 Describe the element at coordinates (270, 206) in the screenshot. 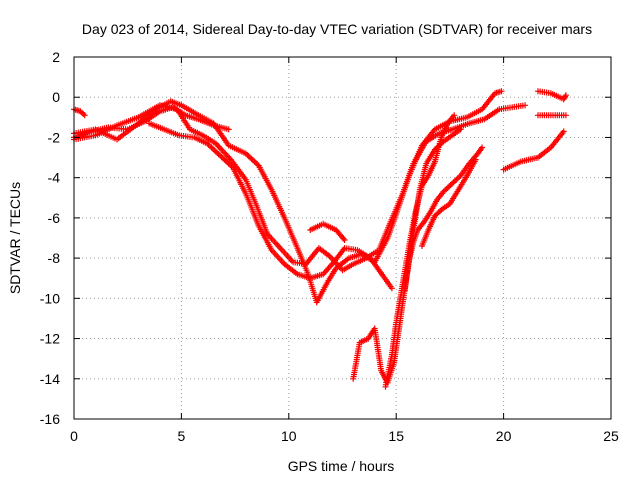

I see `series-sat-e` at that location.